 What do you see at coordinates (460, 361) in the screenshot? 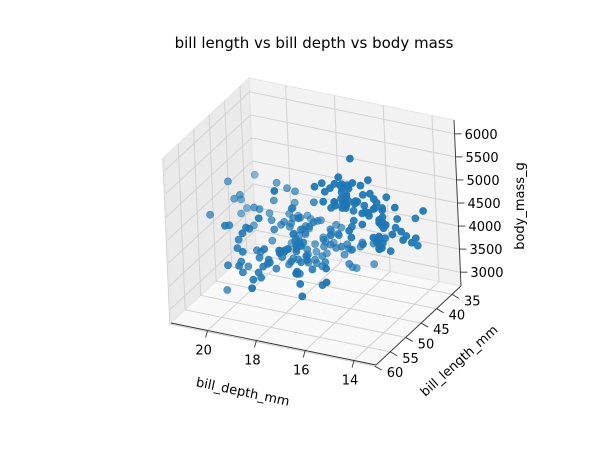
I see `y-axis-label: bill_length_mm` at bounding box center [460, 361].